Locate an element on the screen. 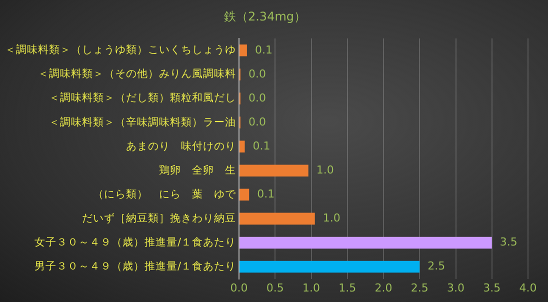 This screenshot has width=548, height=302. chart-title: 鉄（2.34mg） is located at coordinates (265, 16).